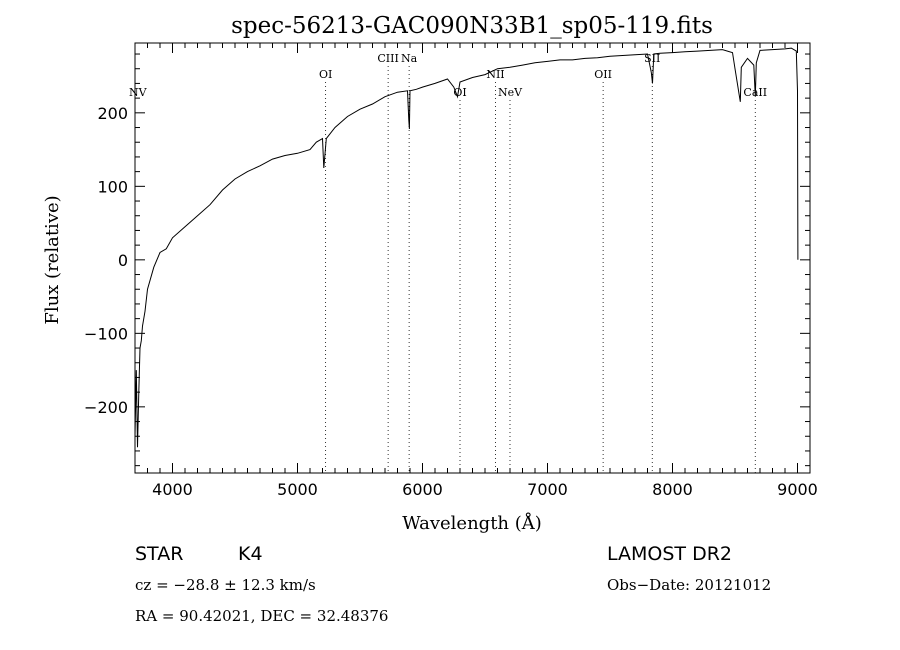 The width and height of the screenshot is (900, 650). I want to click on y-tick-label: 200, so click(112, 113).